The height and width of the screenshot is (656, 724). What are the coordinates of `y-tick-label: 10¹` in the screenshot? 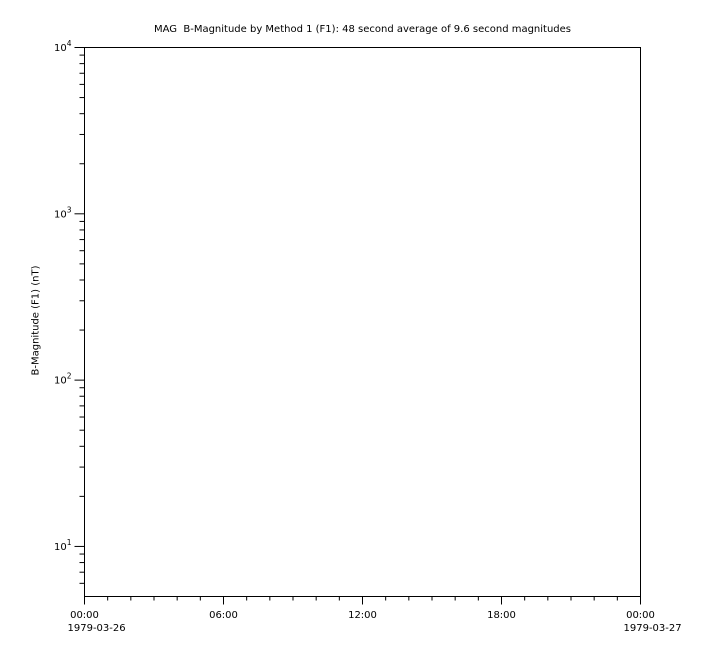 It's located at (63, 545).